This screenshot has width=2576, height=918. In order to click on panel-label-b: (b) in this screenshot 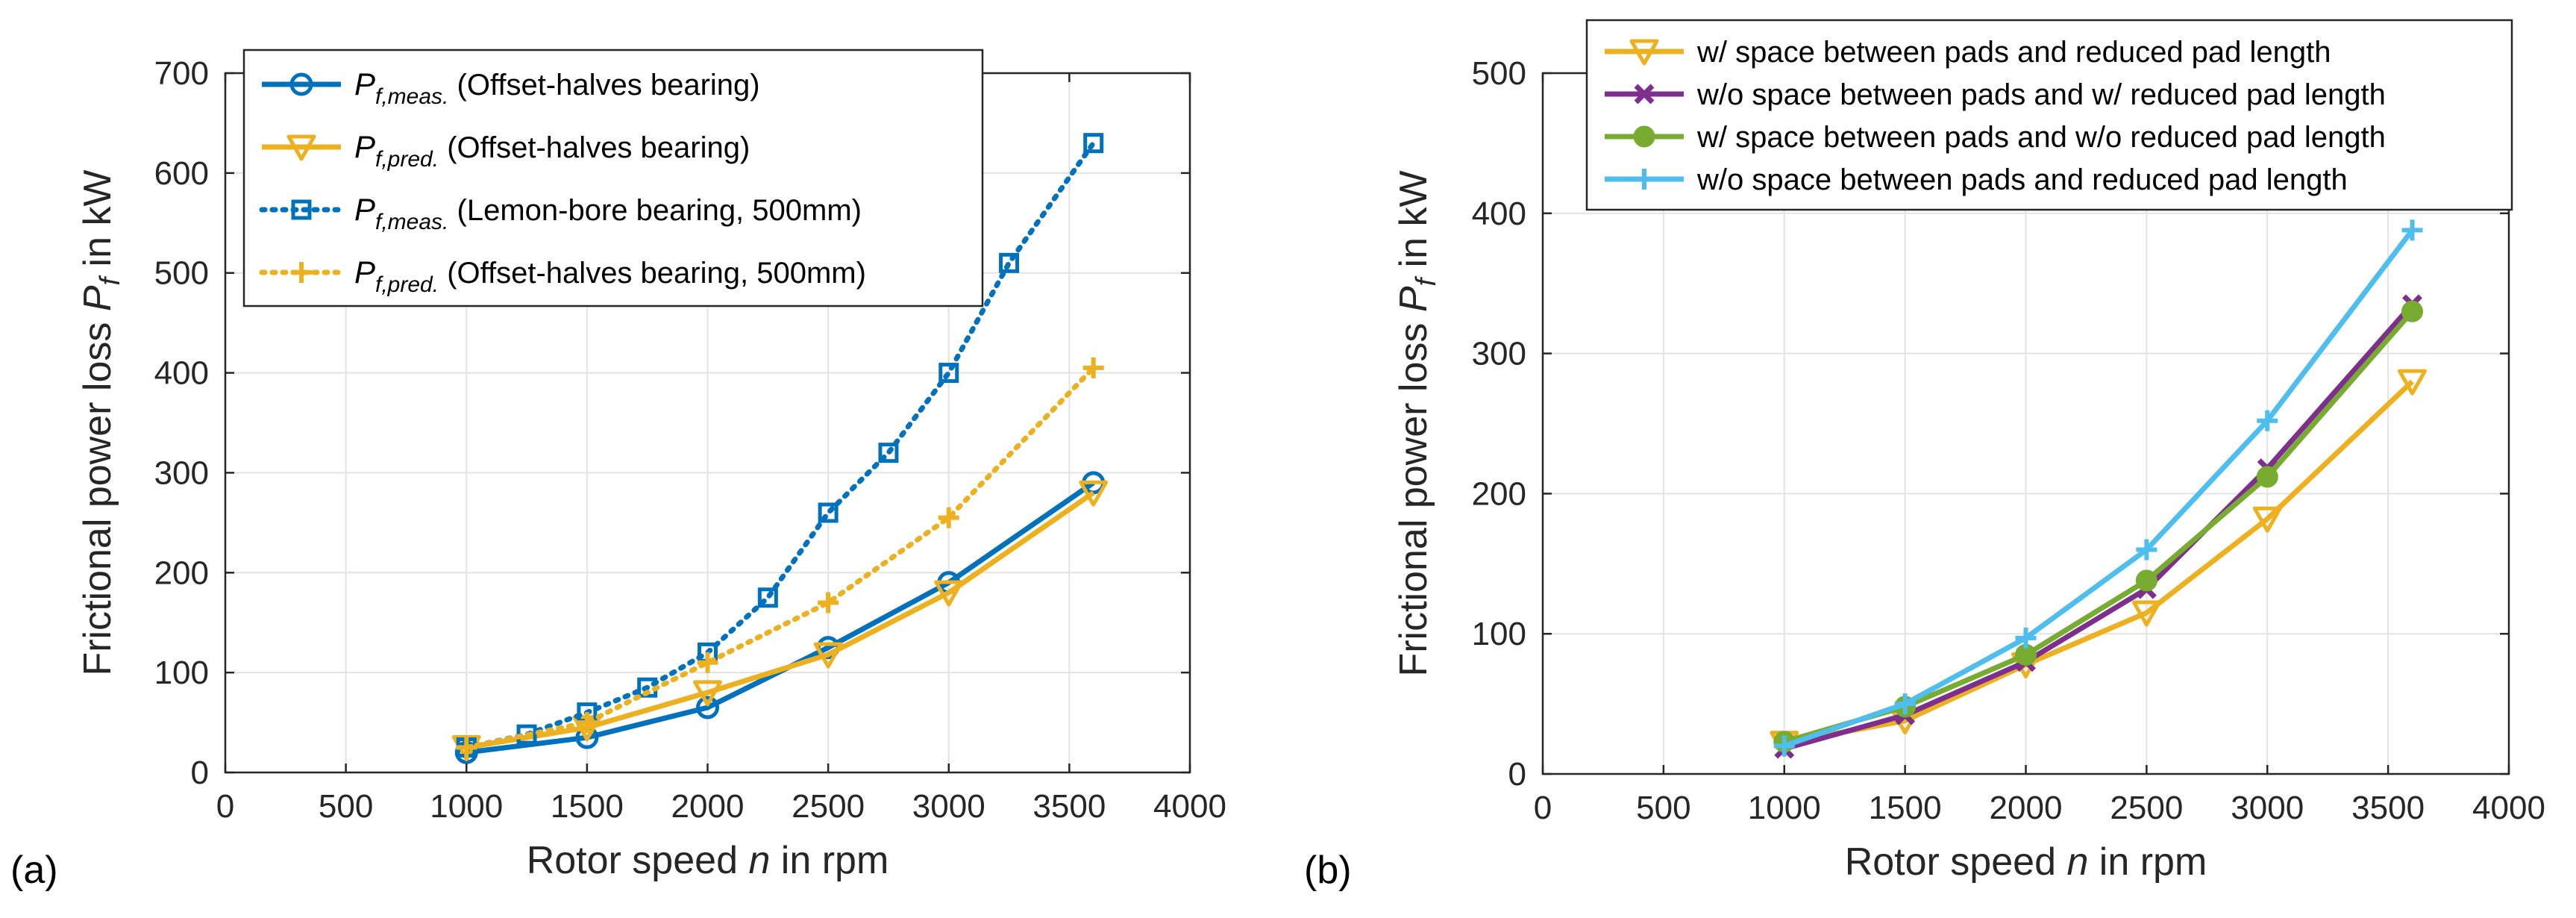, I will do `click(1328, 870)`.